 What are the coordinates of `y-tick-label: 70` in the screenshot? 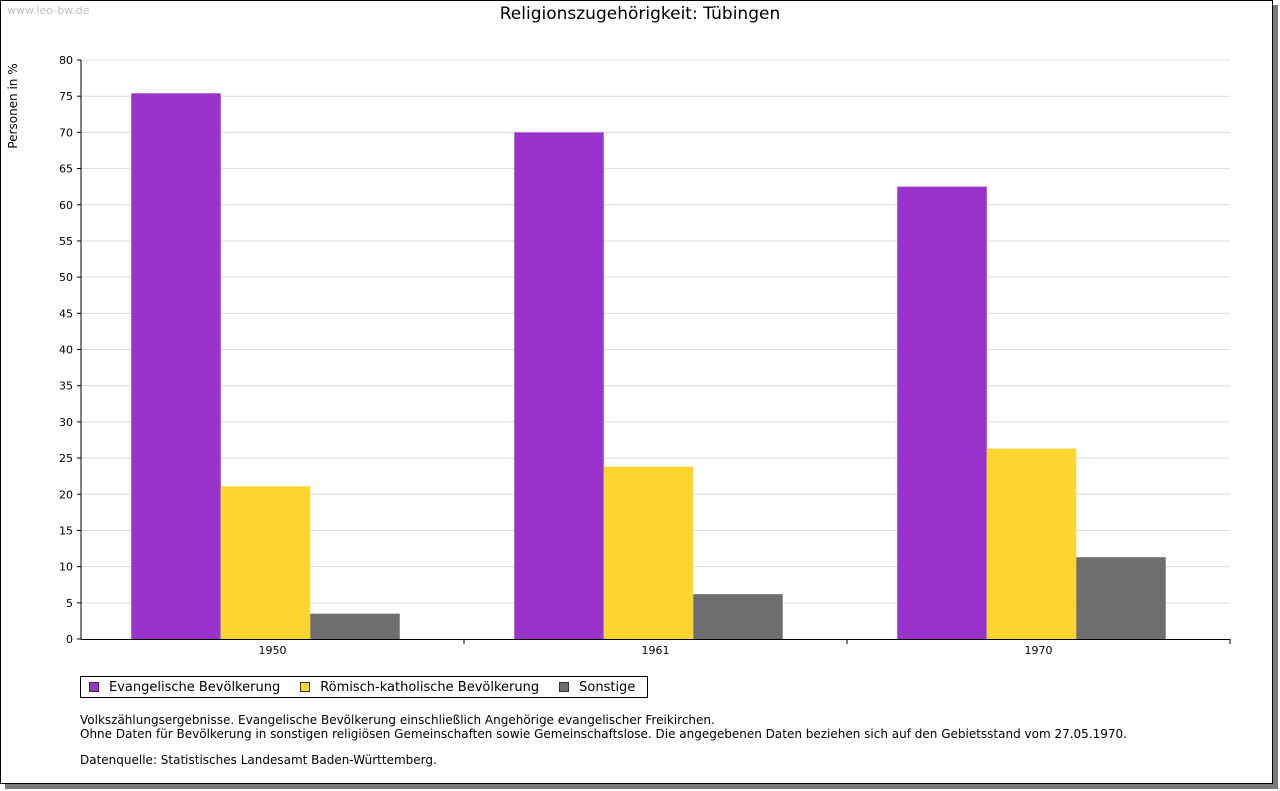 It's located at (66, 132).